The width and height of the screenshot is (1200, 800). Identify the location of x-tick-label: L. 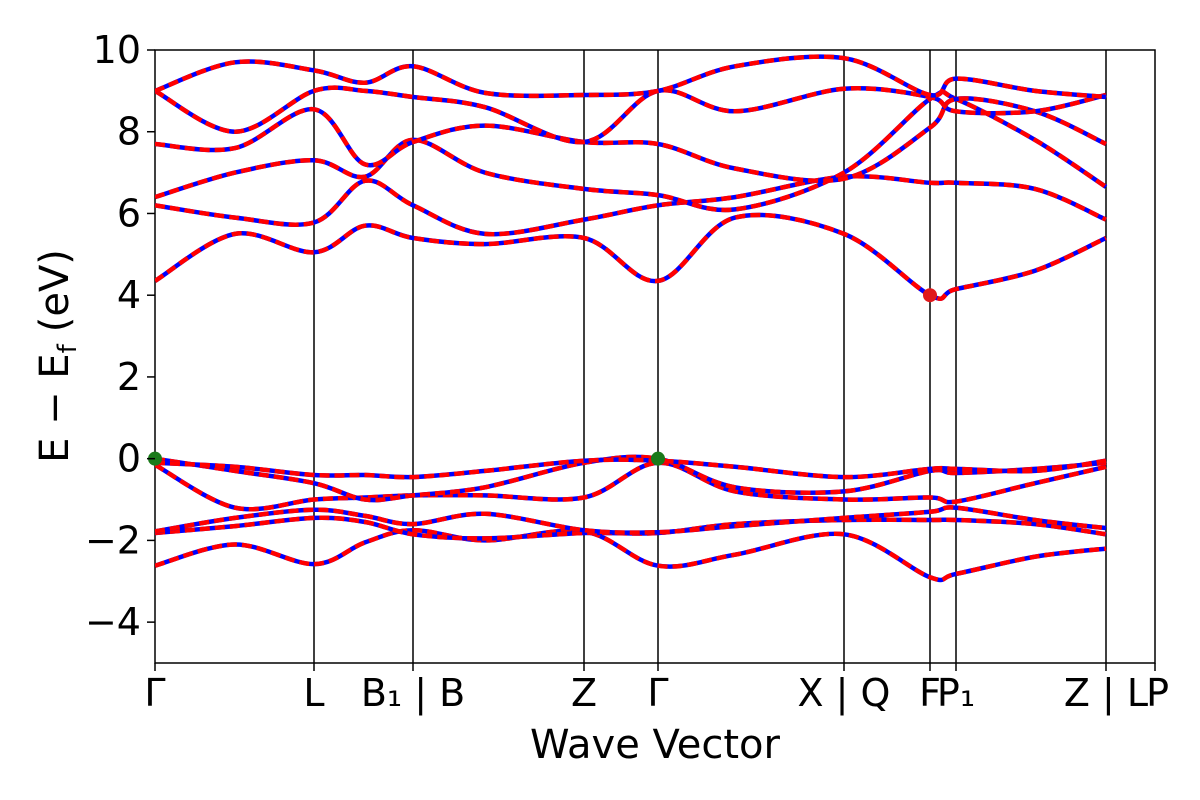
(313, 693).